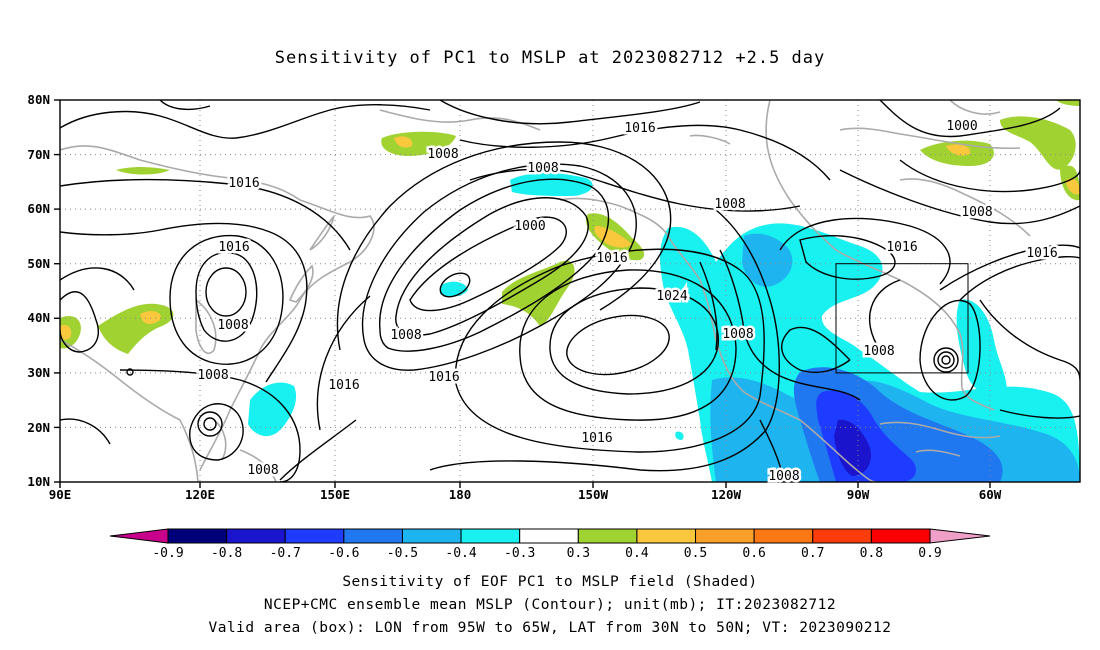  I want to click on colorbar-label: 0.4, so click(637, 553).